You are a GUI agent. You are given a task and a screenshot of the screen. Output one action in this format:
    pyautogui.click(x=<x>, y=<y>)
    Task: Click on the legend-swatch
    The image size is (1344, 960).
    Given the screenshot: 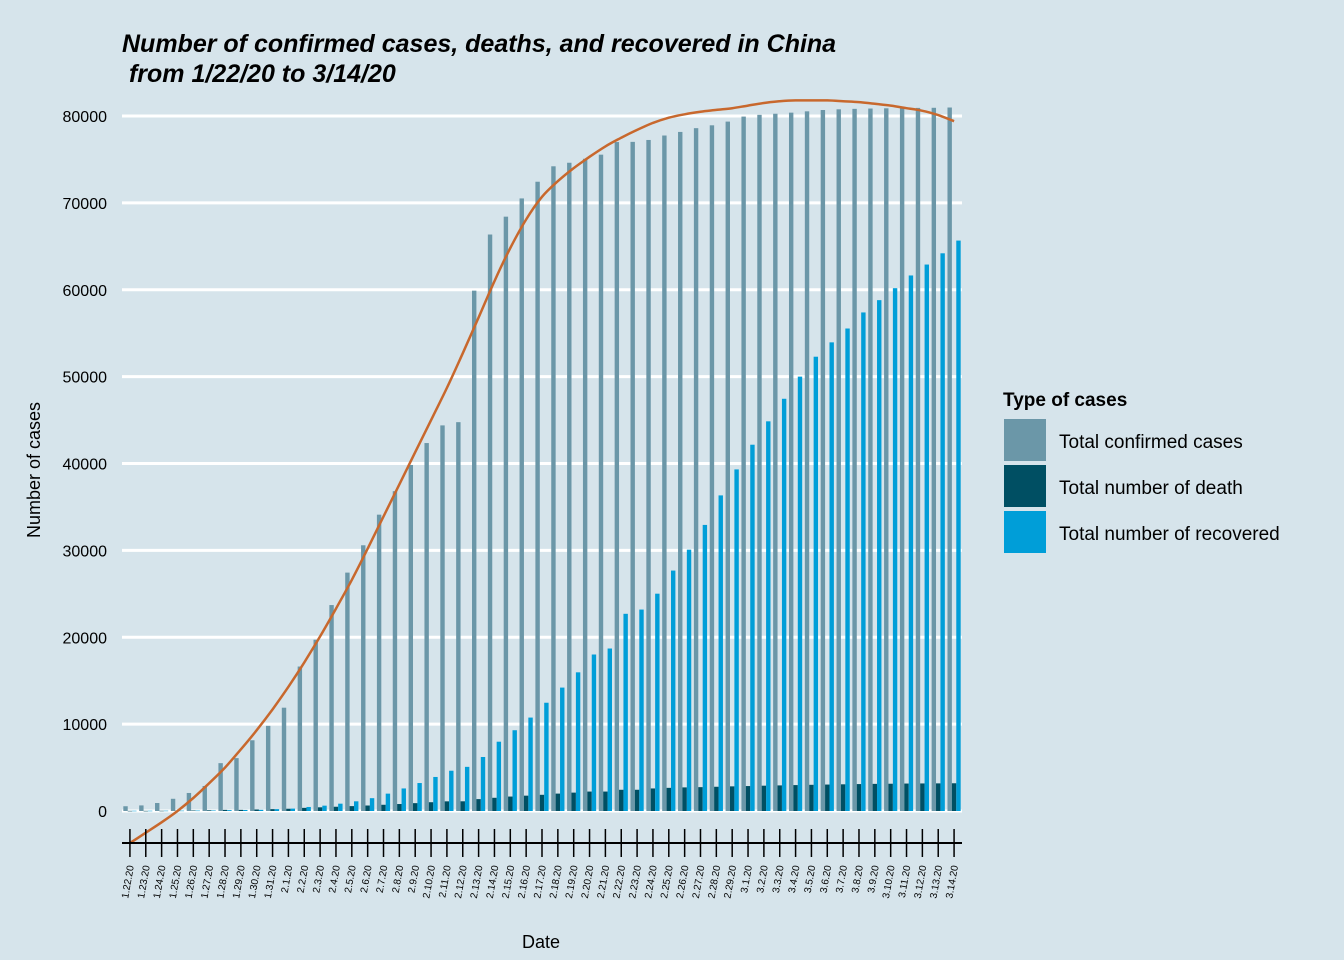 What is the action you would take?
    pyautogui.click(x=1025, y=486)
    